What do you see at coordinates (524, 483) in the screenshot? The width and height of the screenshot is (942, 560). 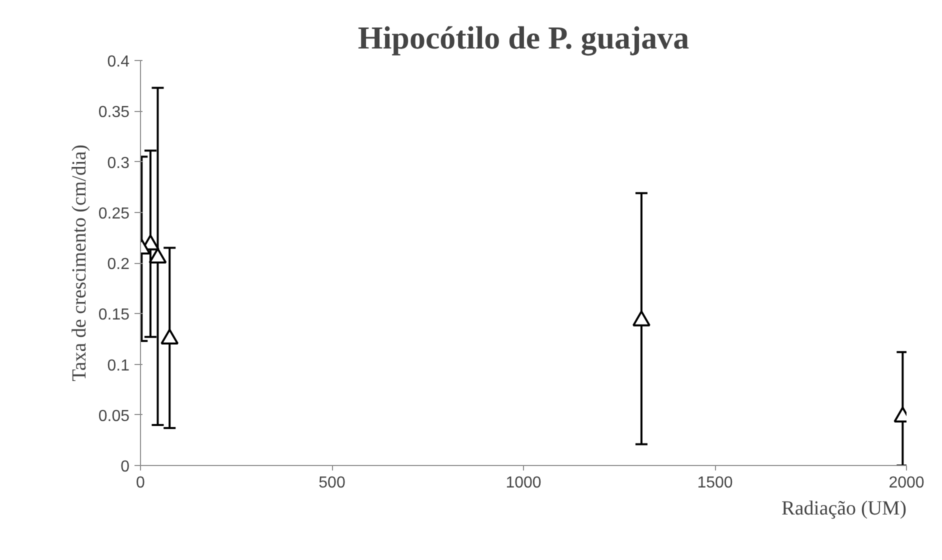 I see `x-tick-label: 1000` at bounding box center [524, 483].